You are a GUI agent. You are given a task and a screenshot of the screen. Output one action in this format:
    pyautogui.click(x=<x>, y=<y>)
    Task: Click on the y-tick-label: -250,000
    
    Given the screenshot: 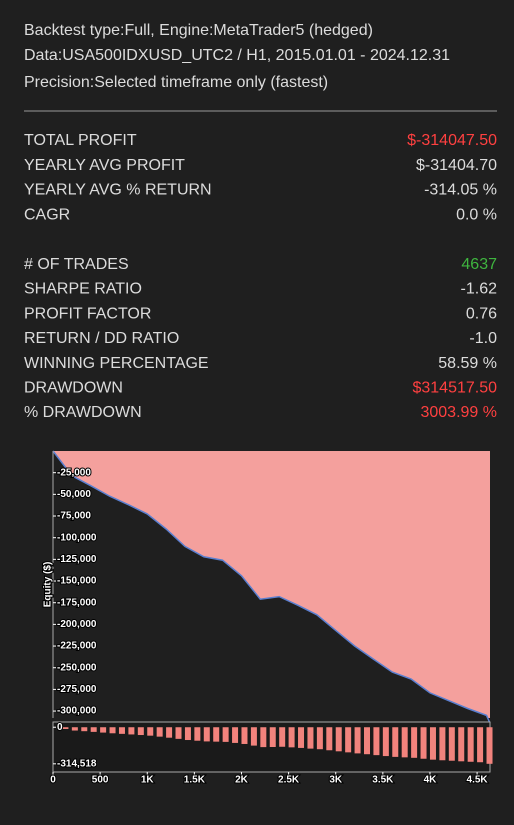 What is the action you would take?
    pyautogui.click(x=77, y=667)
    